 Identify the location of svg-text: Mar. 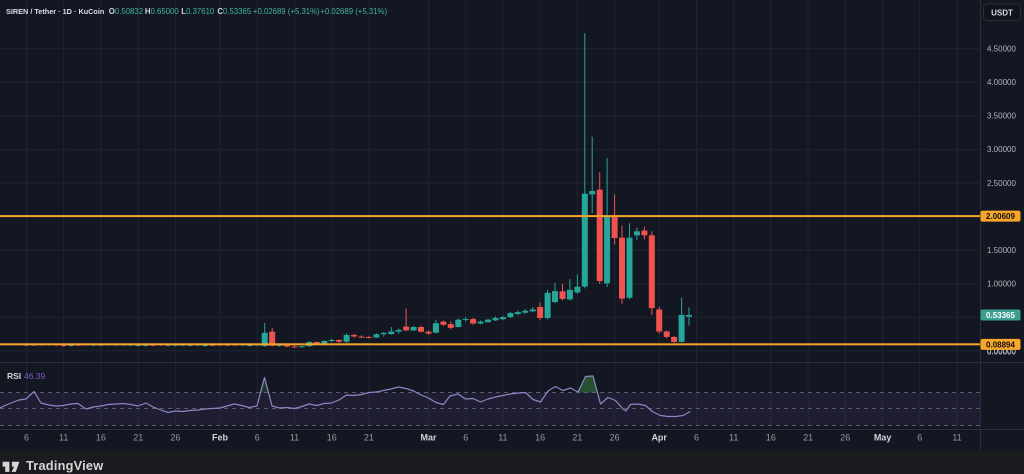
(428, 438).